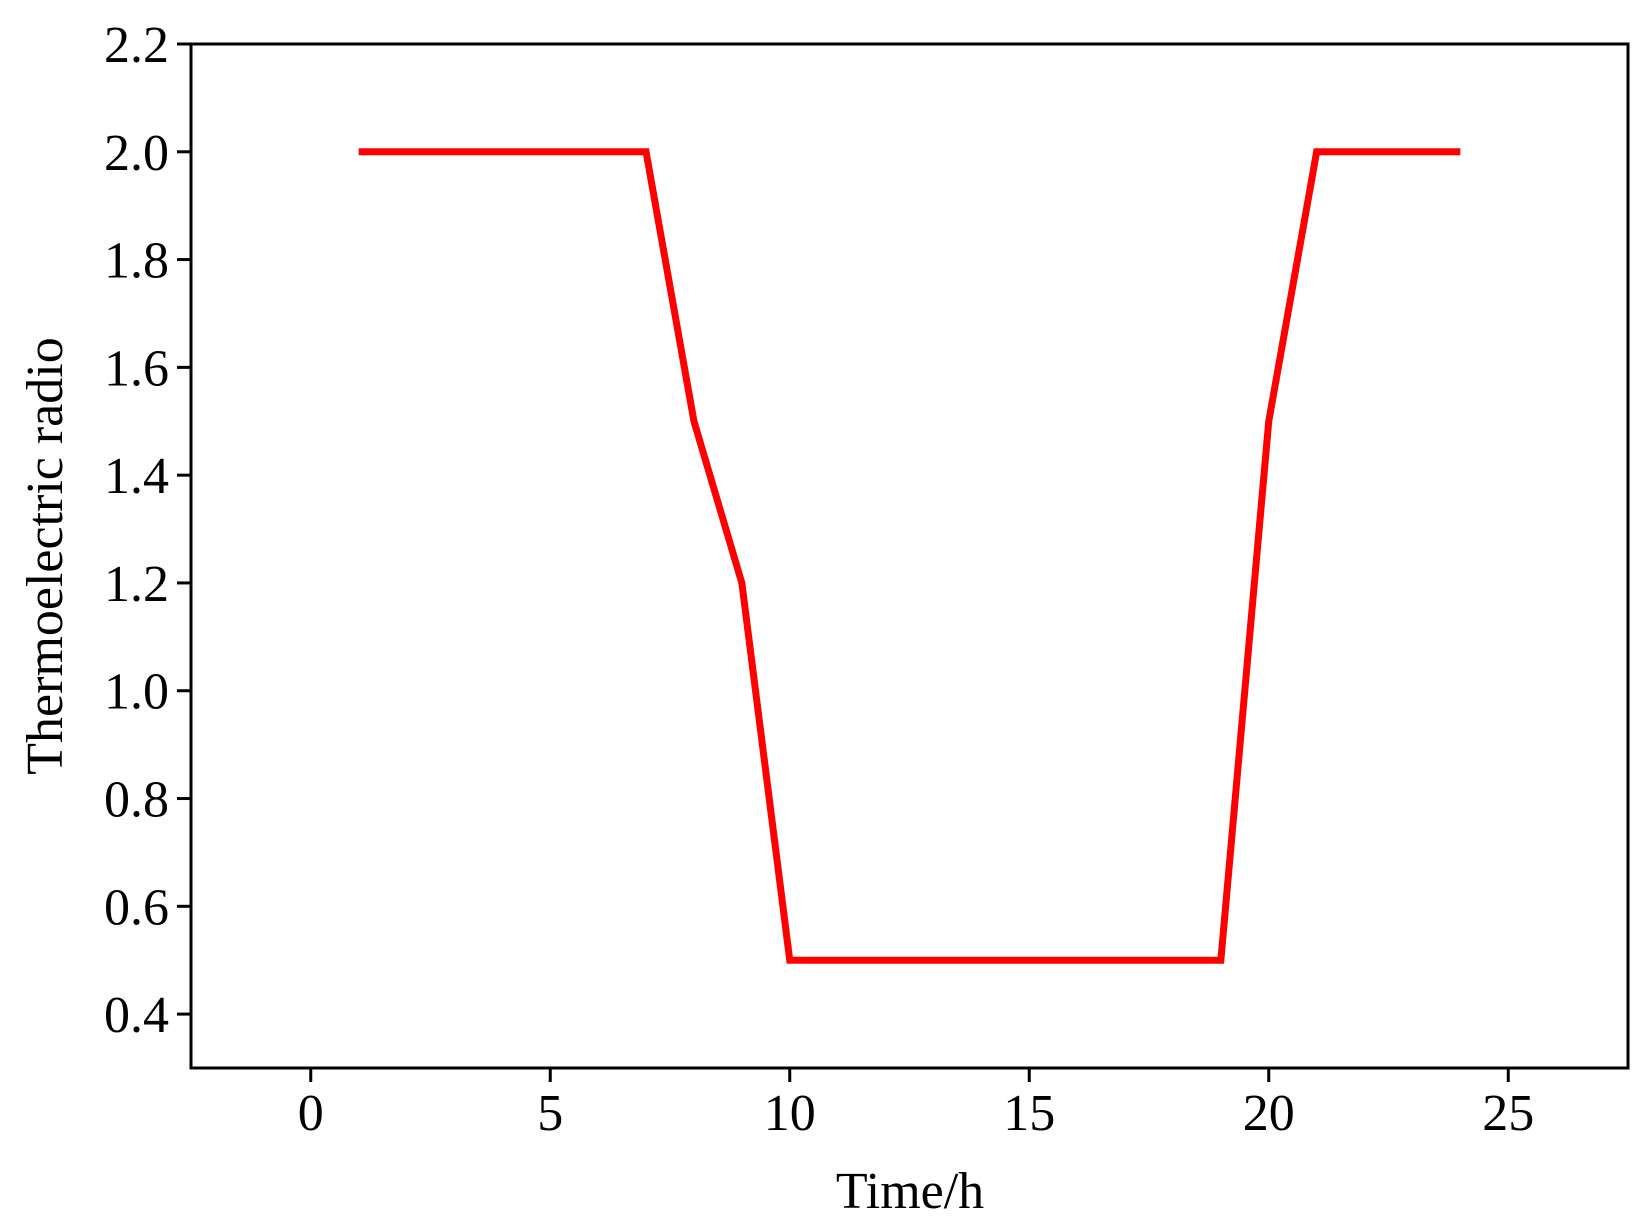 The image size is (1649, 1222). I want to click on y-tick-label: 1.4, so click(136, 476).